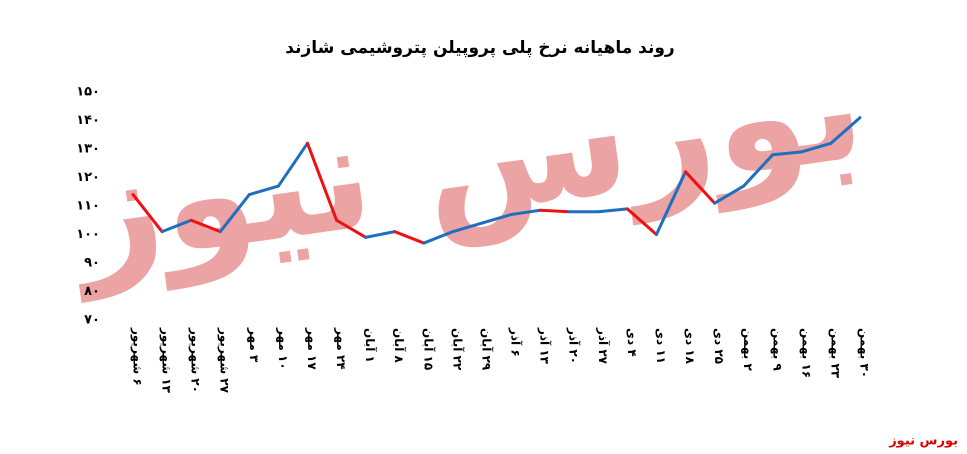 The height and width of the screenshot is (454, 967). I want to click on x-tick-label: ۲۲ آبان, so click(457, 349).